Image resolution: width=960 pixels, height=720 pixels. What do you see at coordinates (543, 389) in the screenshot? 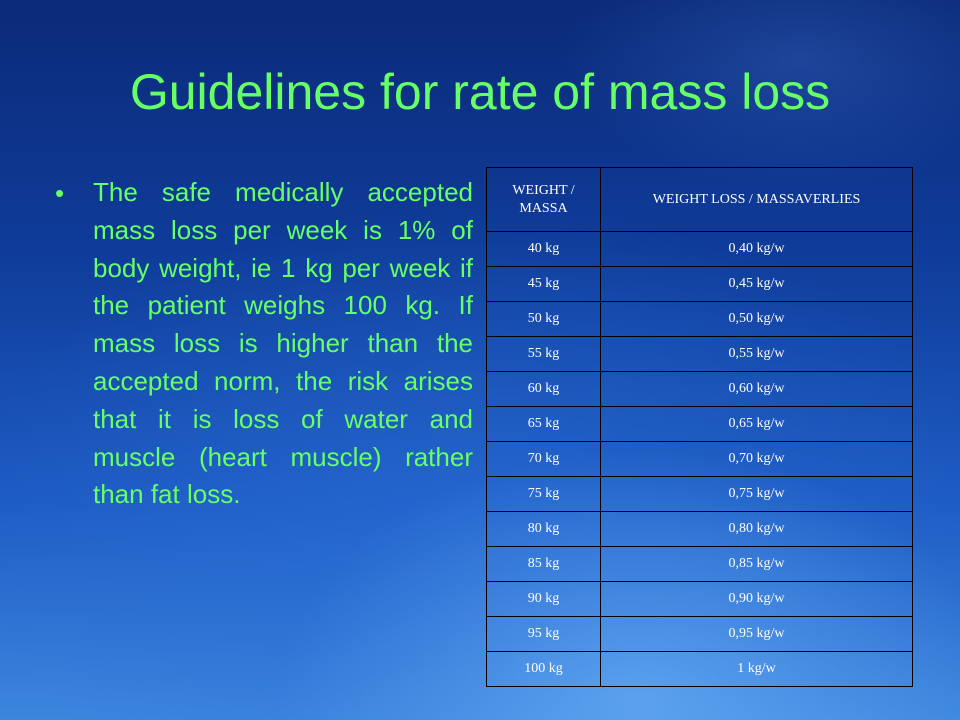
I see `weight-cell: 60 kg` at bounding box center [543, 389].